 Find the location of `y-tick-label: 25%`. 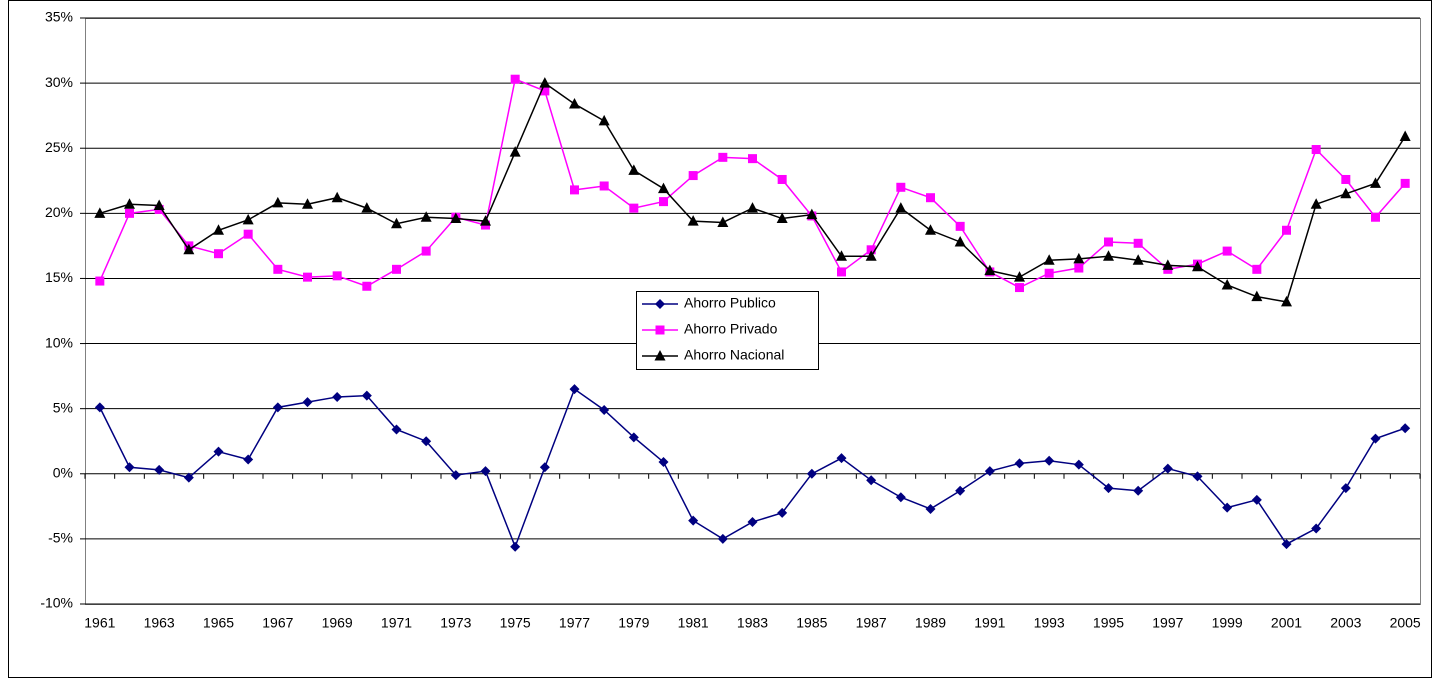

y-tick-label: 25% is located at coordinates (59, 147).